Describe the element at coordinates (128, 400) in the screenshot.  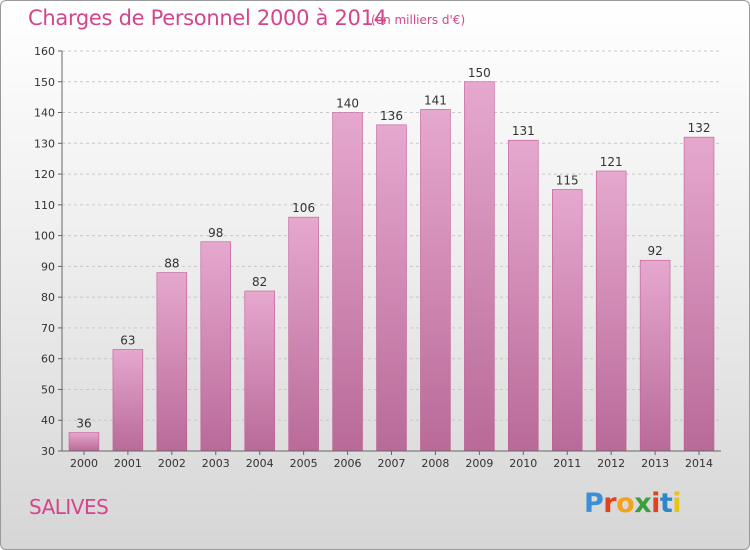
I see `bar-2001` at that location.